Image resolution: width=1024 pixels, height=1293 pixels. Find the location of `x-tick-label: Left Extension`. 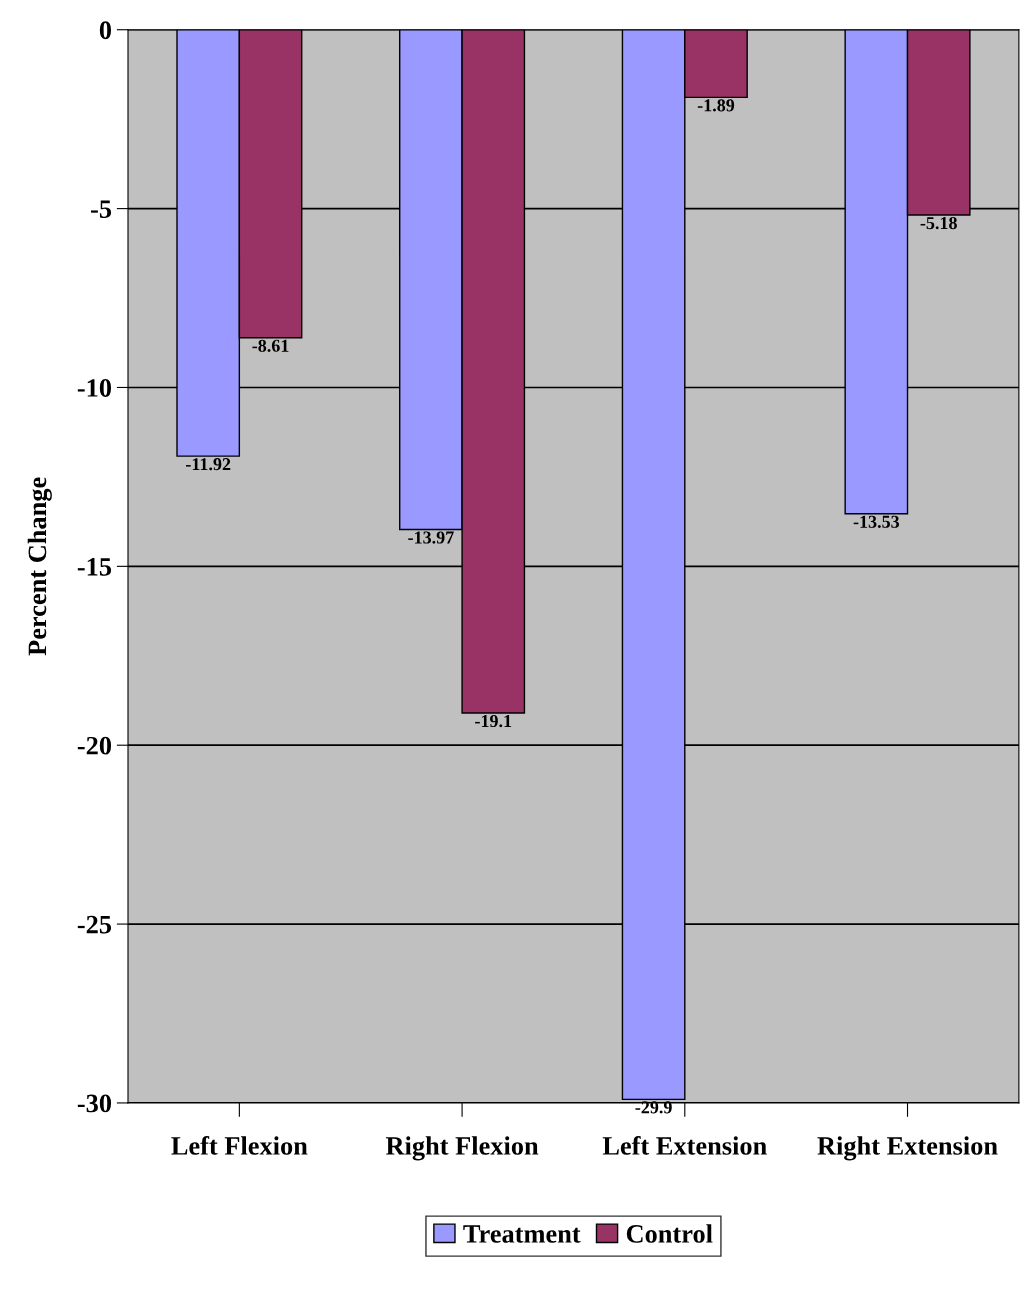

x-tick-label: Left Extension is located at coordinates (684, 1145).